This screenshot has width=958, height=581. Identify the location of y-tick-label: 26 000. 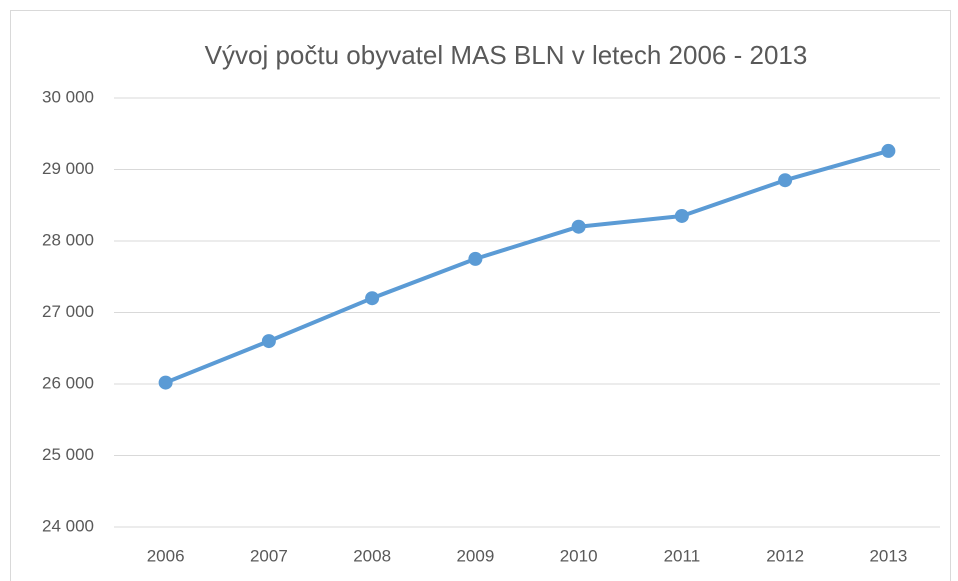
(68, 382).